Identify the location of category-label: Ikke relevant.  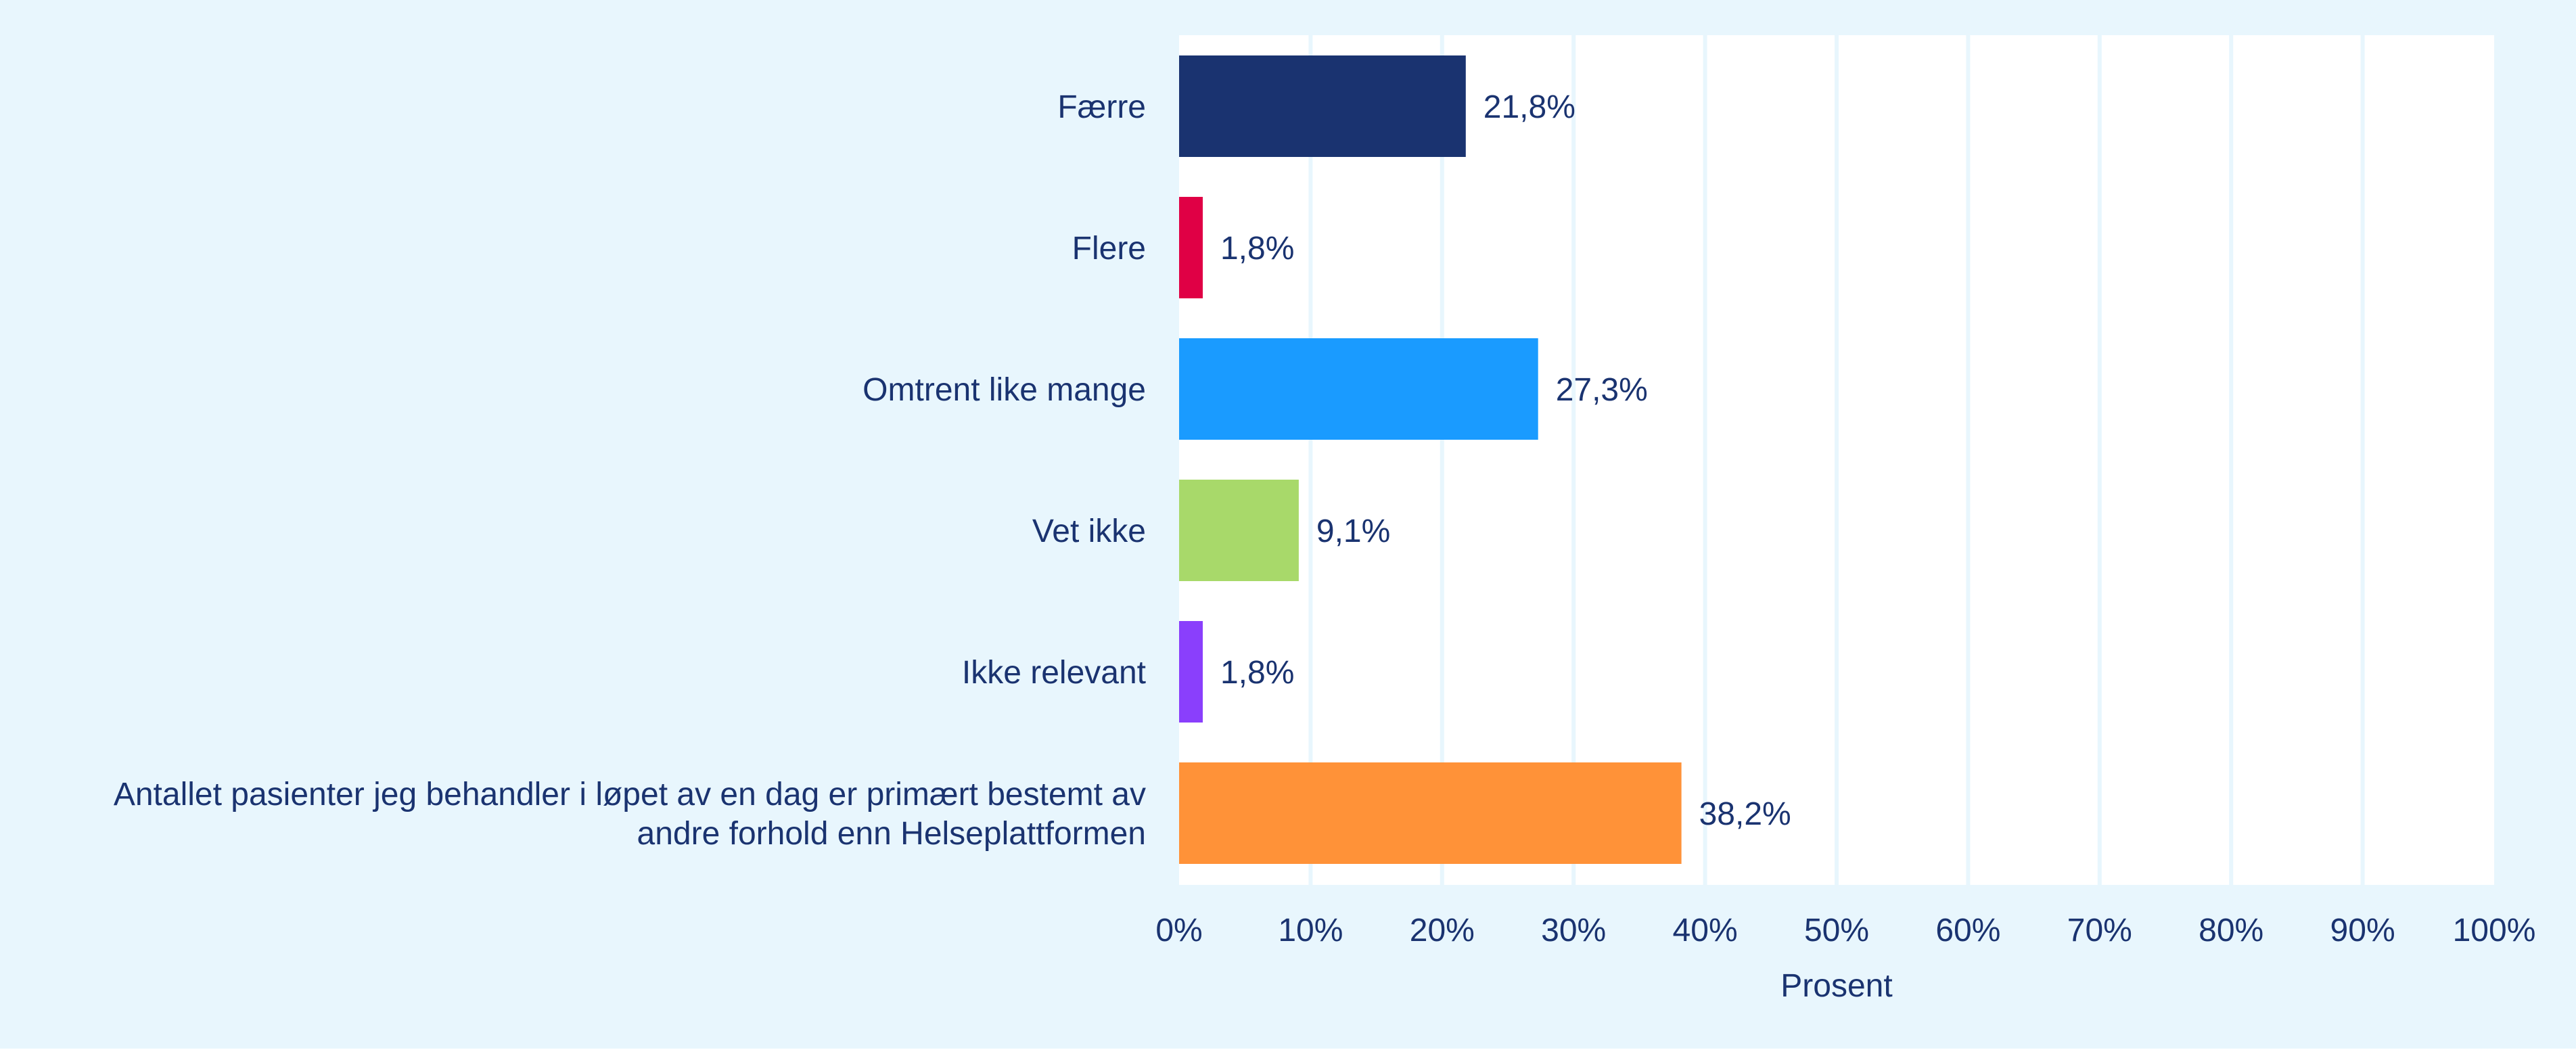
(1054, 673).